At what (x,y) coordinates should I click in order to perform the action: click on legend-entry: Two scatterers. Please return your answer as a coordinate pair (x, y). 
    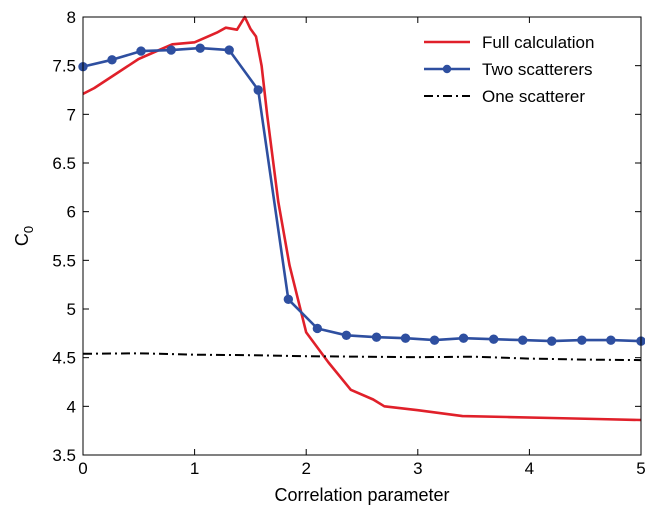
    Looking at the image, I should click on (537, 69).